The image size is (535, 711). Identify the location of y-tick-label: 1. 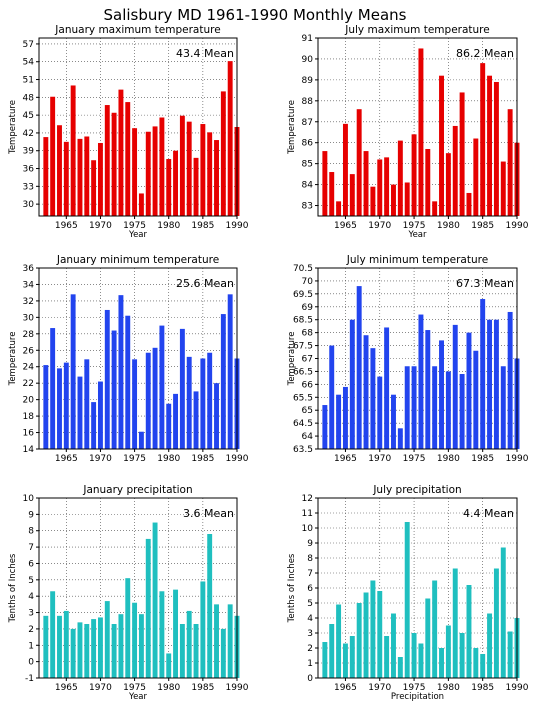
(31, 646).